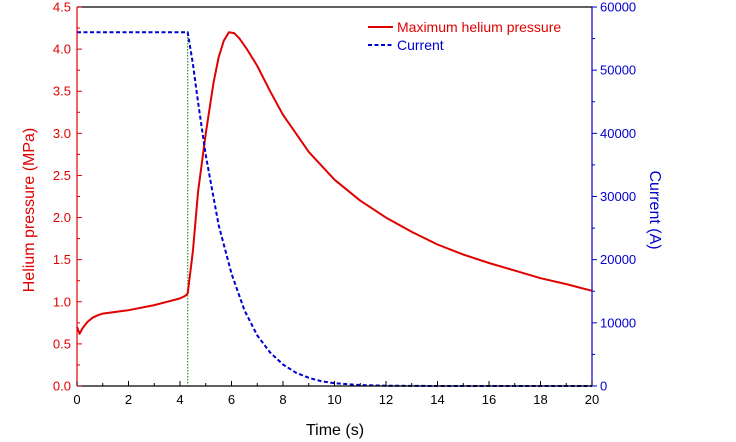 The height and width of the screenshot is (442, 736). Describe the element at coordinates (62, 343) in the screenshot. I see `left-y-tick-label: 0.5` at that location.